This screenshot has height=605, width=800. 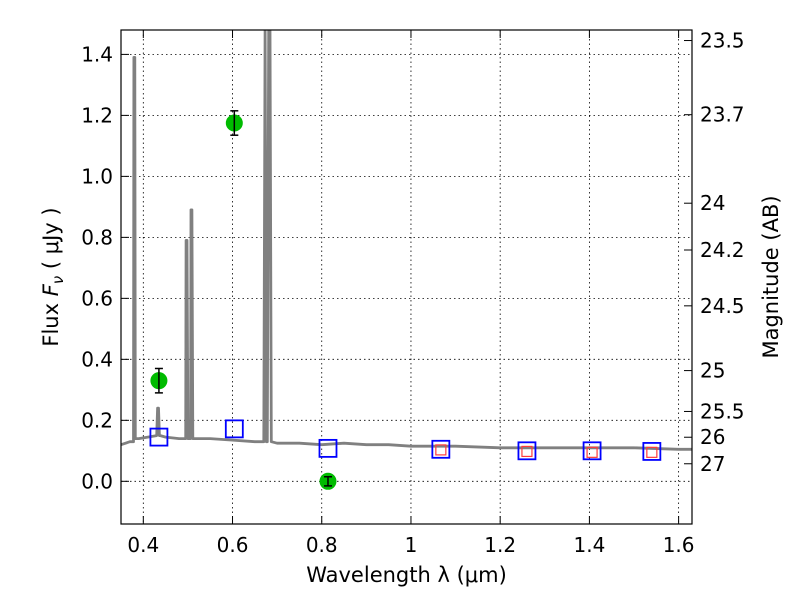 What do you see at coordinates (97, 237) in the screenshot?
I see `y-tick-label: 0.8` at bounding box center [97, 237].